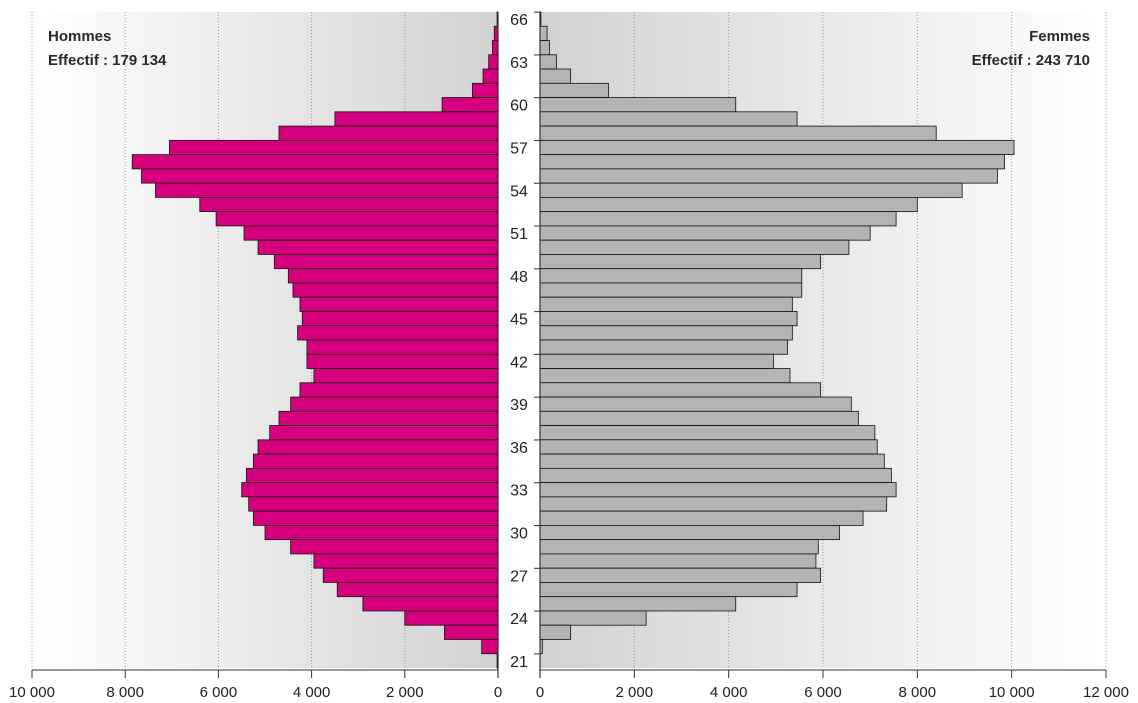  I want to click on age-label: 39, so click(519, 405).